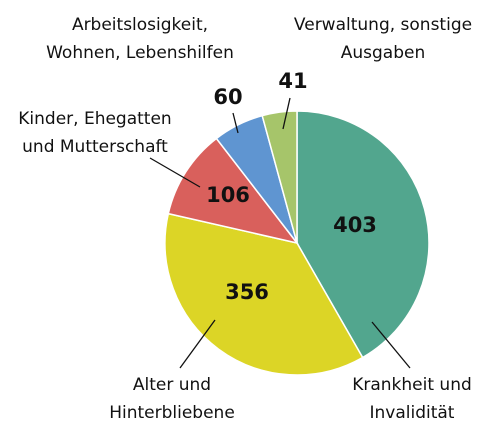 The image size is (480, 425). Describe the element at coordinates (292, 81) in the screenshot. I see `value-label: 41` at that location.